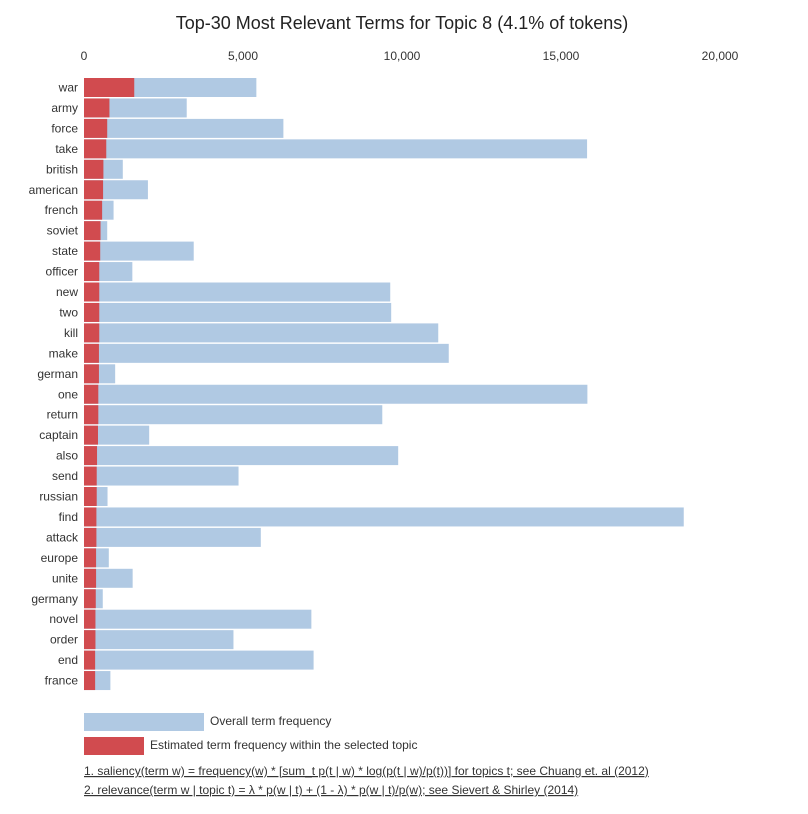 The image size is (808, 814). Describe the element at coordinates (64, 108) in the screenshot. I see `term-label-army: army` at that location.